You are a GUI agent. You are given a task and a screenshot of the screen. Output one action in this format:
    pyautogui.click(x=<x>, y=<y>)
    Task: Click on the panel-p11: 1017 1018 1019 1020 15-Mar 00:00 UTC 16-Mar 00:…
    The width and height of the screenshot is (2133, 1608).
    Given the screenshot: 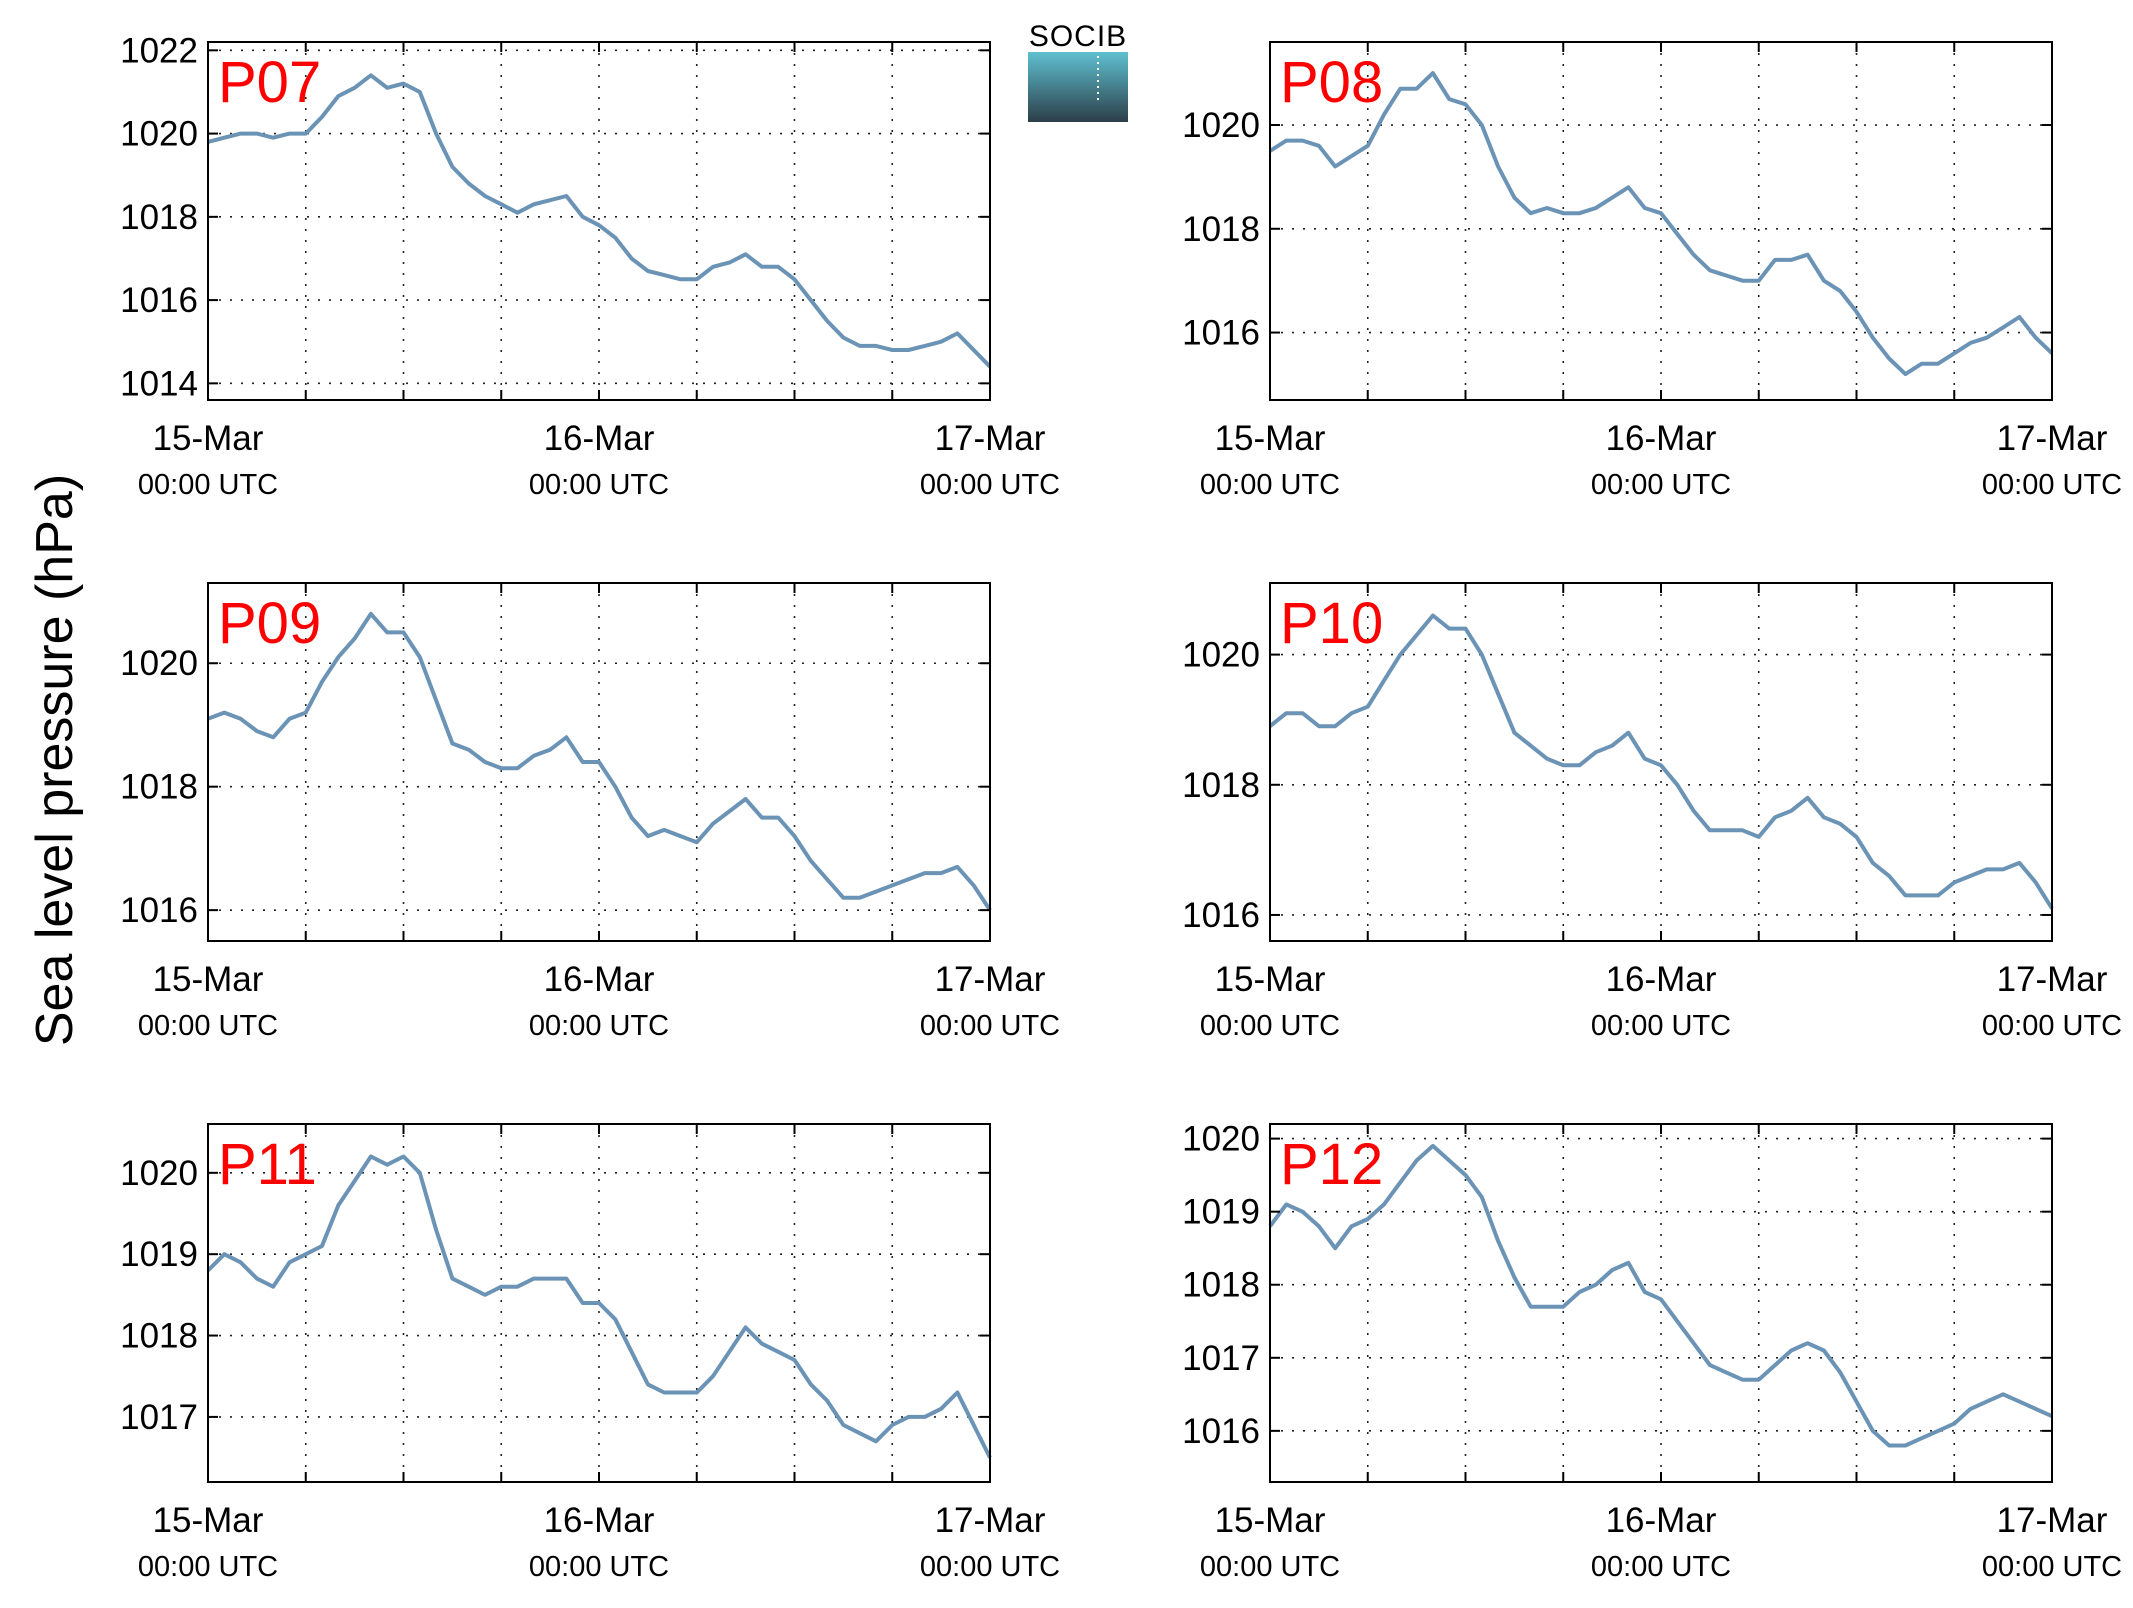 What is the action you would take?
    pyautogui.click(x=590, y=1353)
    